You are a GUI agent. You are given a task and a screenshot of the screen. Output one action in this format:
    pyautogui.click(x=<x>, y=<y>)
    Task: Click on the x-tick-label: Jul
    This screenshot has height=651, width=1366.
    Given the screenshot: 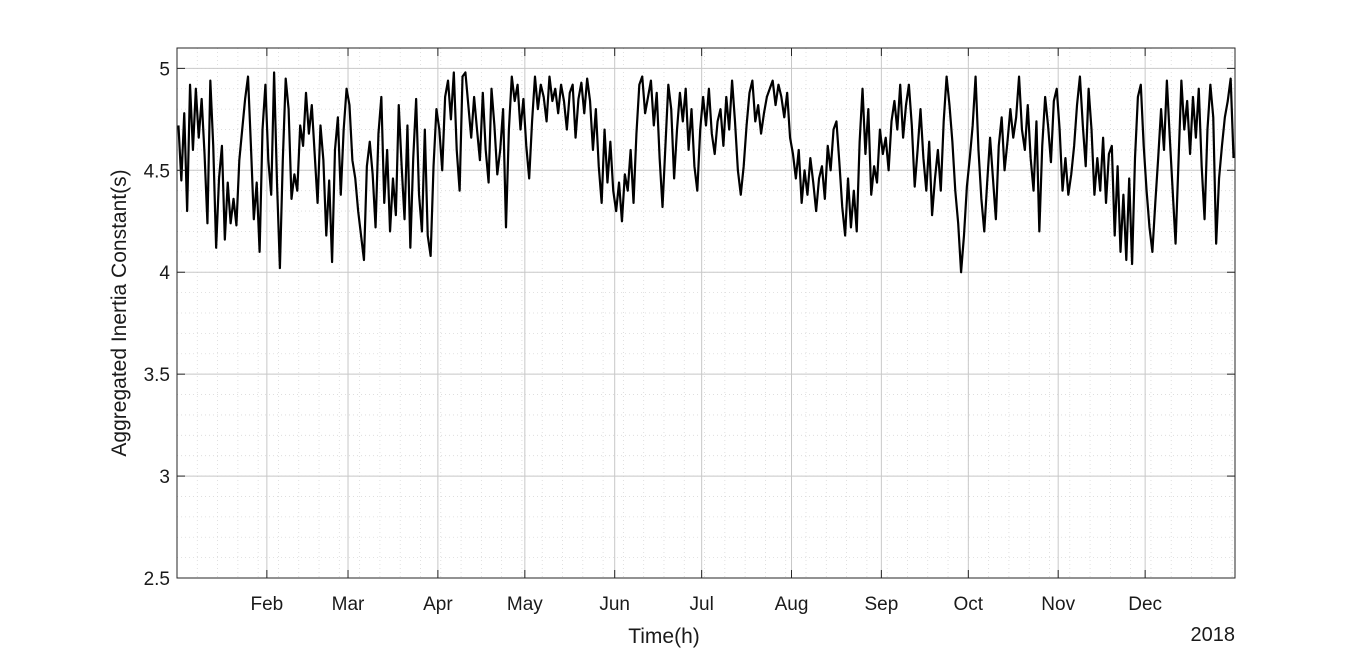 What is the action you would take?
    pyautogui.click(x=702, y=604)
    